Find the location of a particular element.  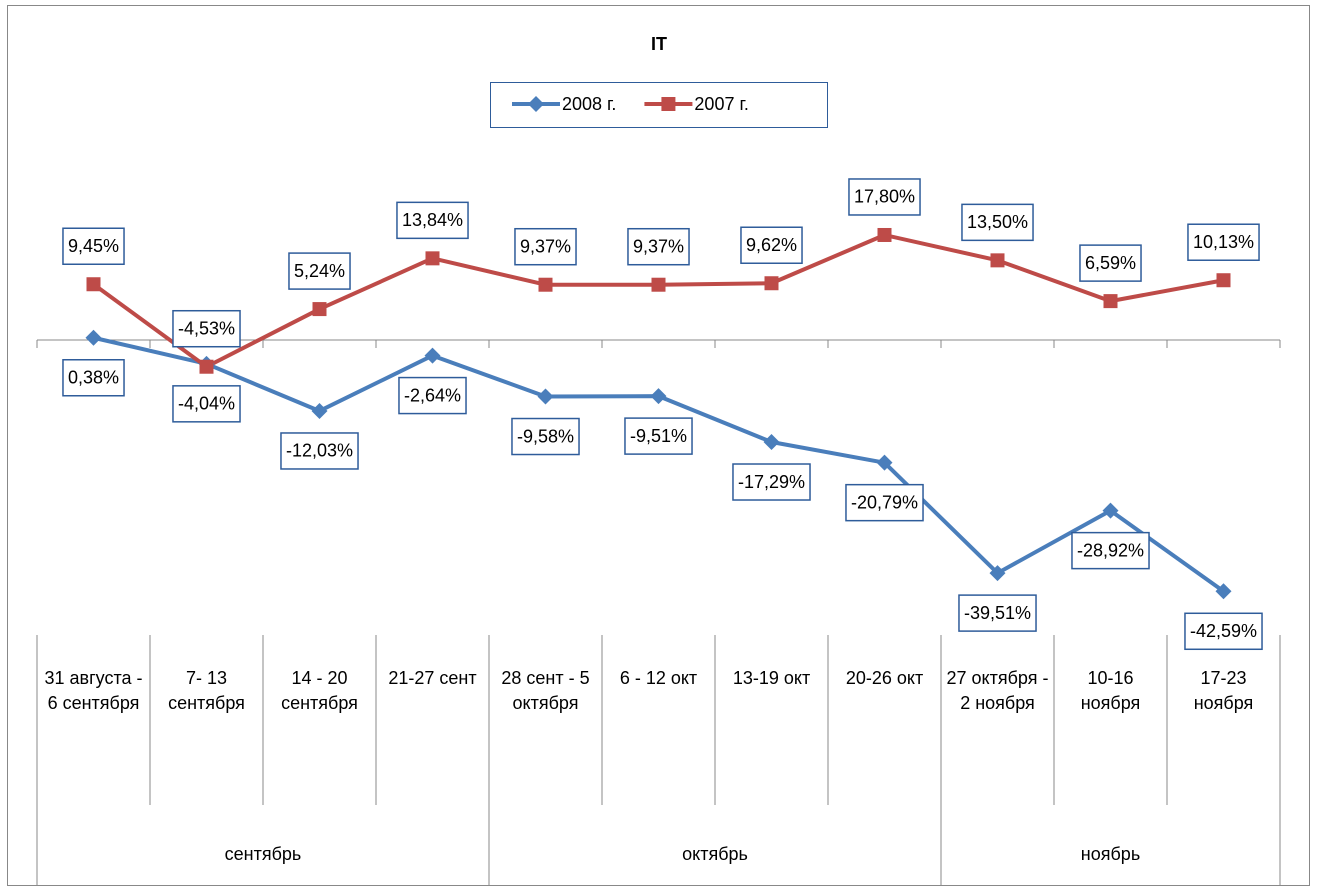

data-label: 9,62% is located at coordinates (771, 245).